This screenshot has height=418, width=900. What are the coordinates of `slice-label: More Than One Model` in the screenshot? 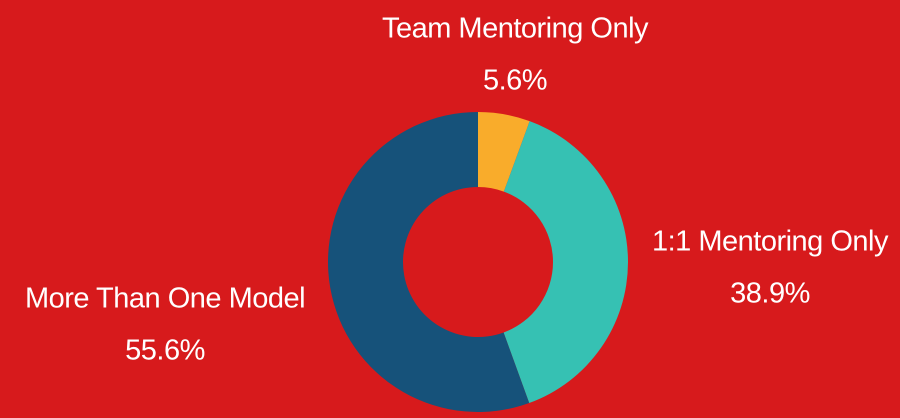 It's located at (165, 299).